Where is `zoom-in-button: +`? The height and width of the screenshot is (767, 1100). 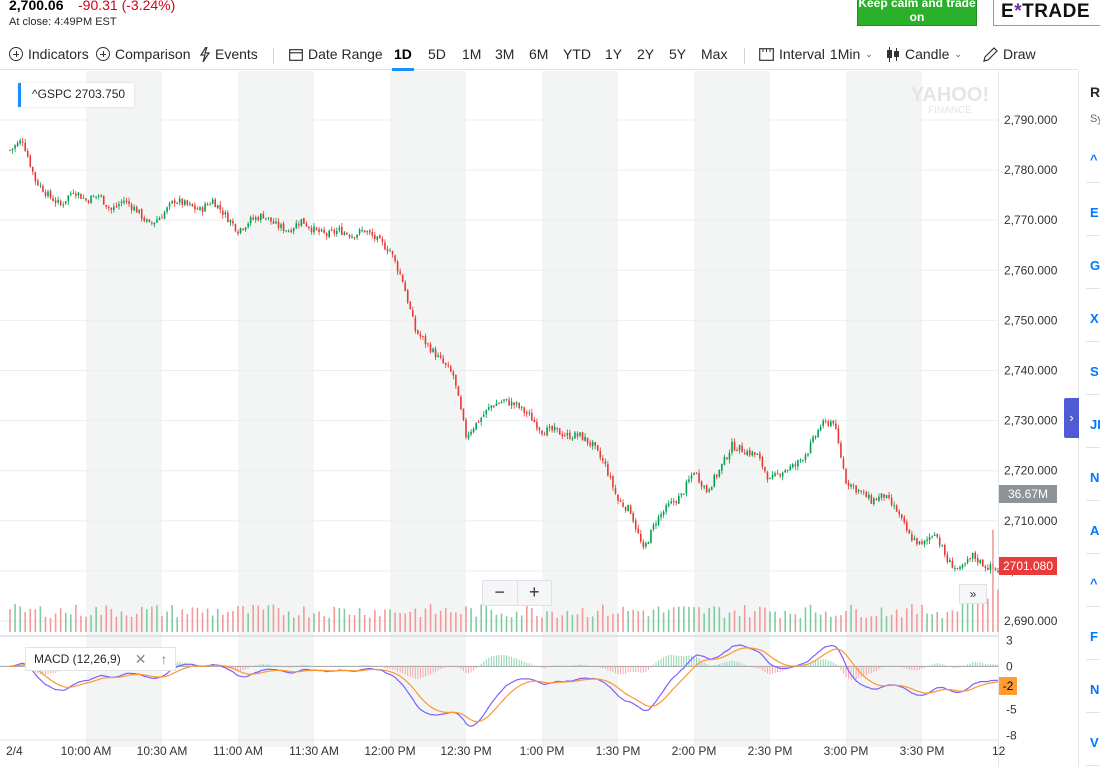 zoom-in-button: + is located at coordinates (534, 592).